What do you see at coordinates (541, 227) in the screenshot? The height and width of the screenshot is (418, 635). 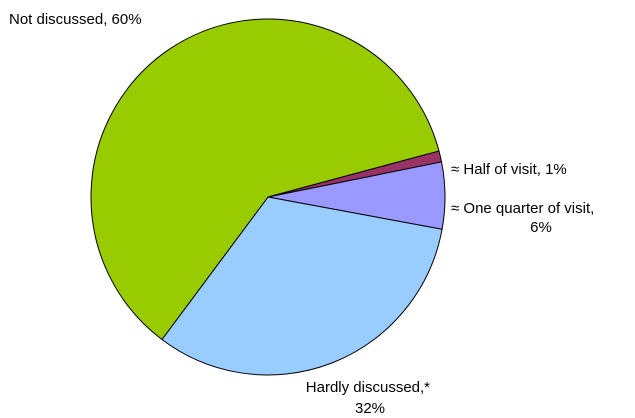 I see `label-one-quarter-of-visit-line-2: 6%` at bounding box center [541, 227].